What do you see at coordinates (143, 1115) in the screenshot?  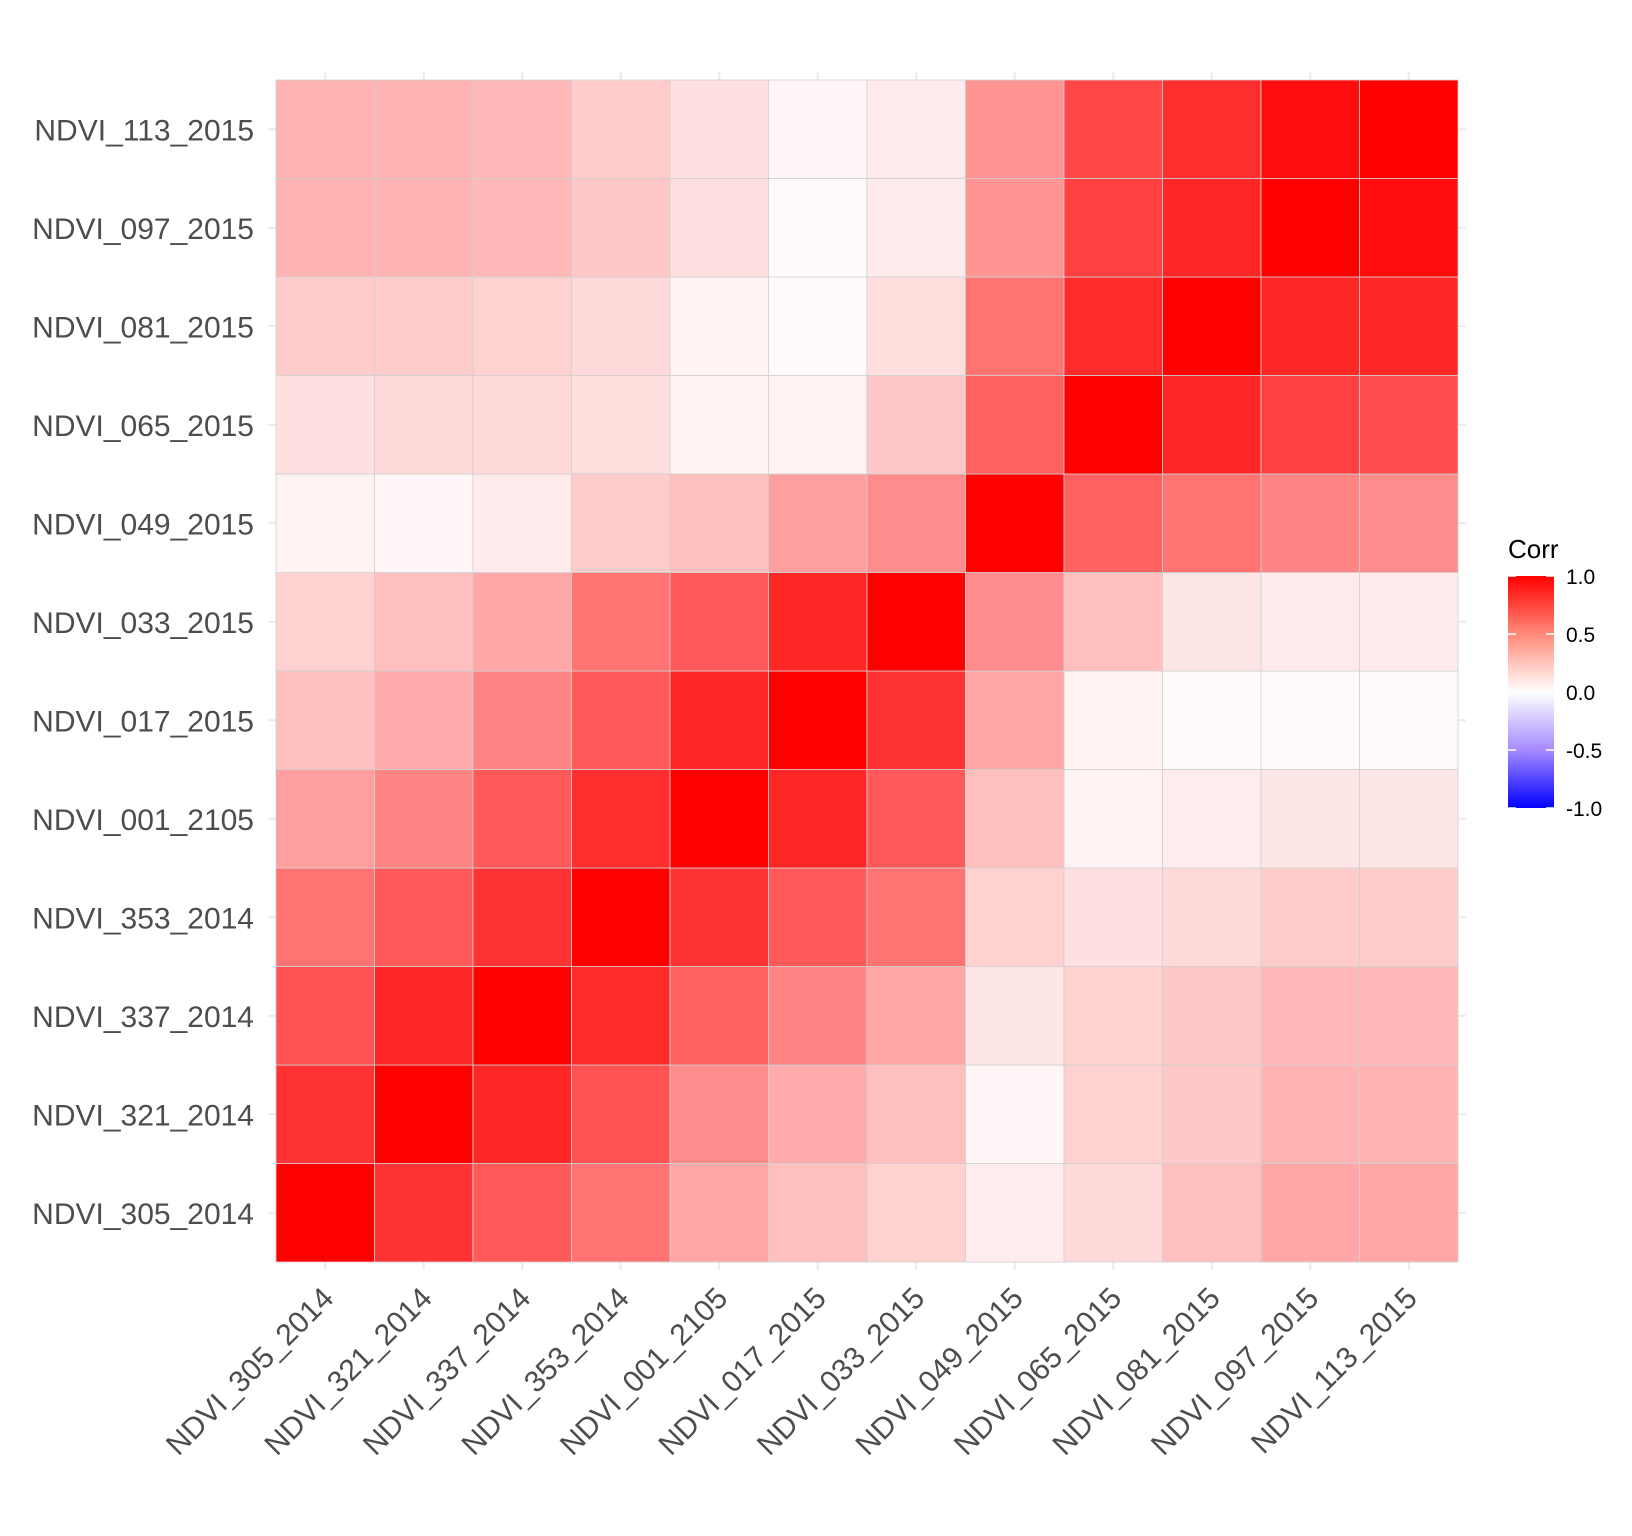 I see `y-tick-label: NDVI_321_2014` at bounding box center [143, 1115].